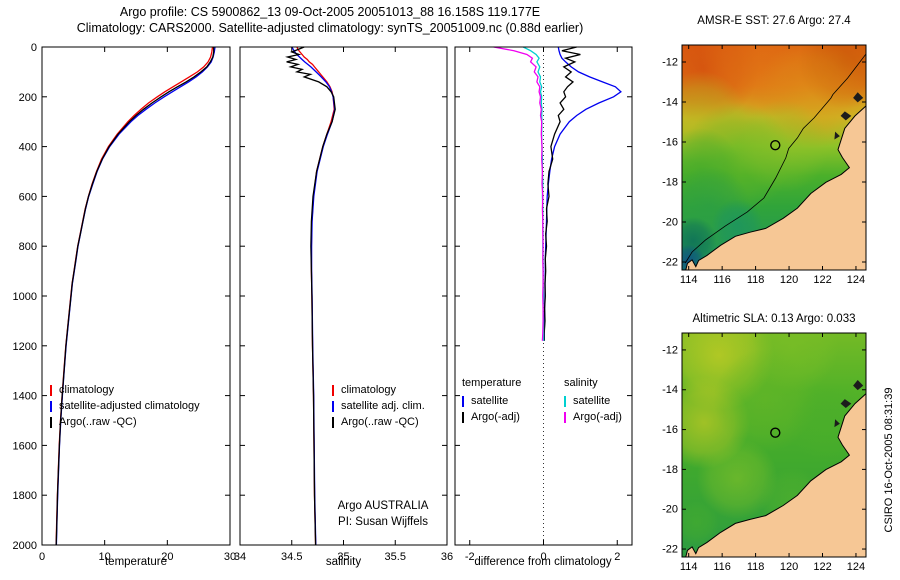  What do you see at coordinates (383, 522) in the screenshot?
I see `annotation-line: PI: Susan Wijffels` at bounding box center [383, 522].